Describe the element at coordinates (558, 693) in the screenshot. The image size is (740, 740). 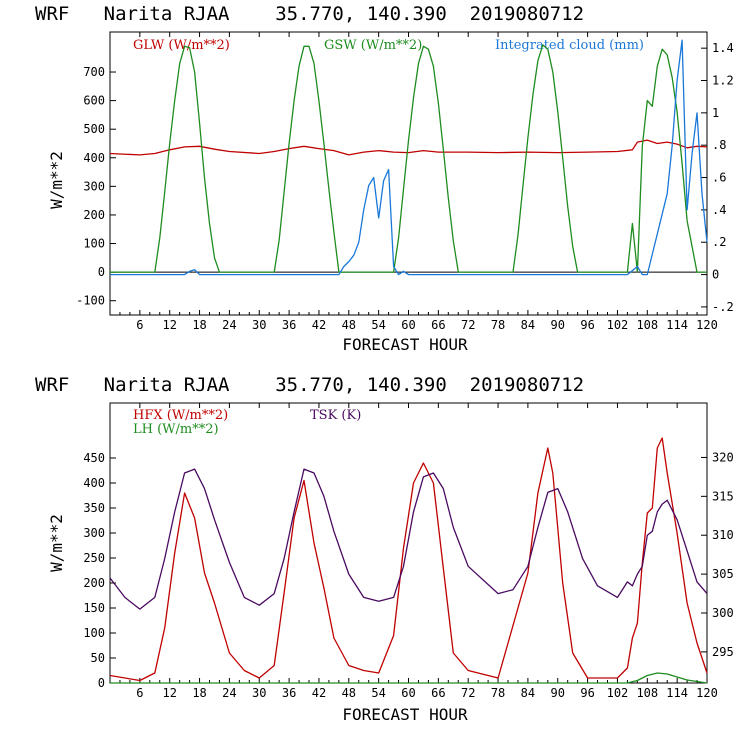
I see `bottom-x-tick-label: 90` at that location.